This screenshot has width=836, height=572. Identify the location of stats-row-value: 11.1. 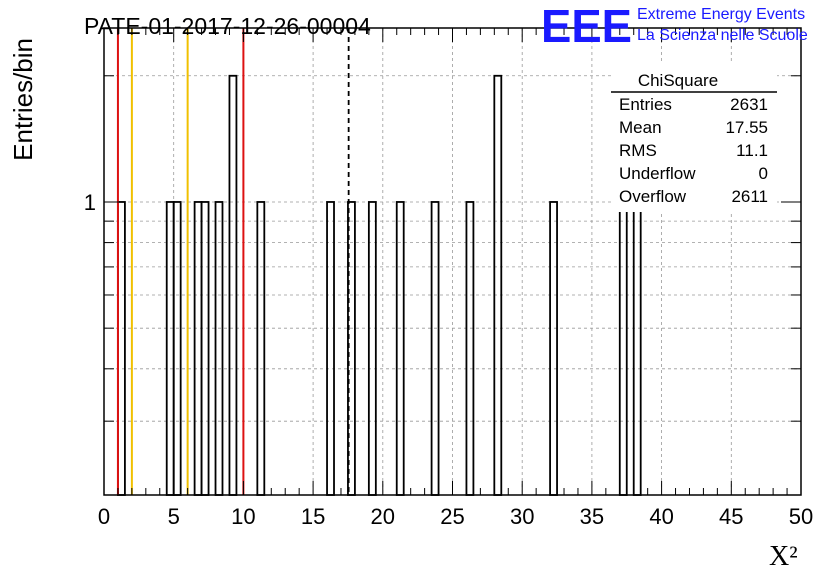
(752, 150).